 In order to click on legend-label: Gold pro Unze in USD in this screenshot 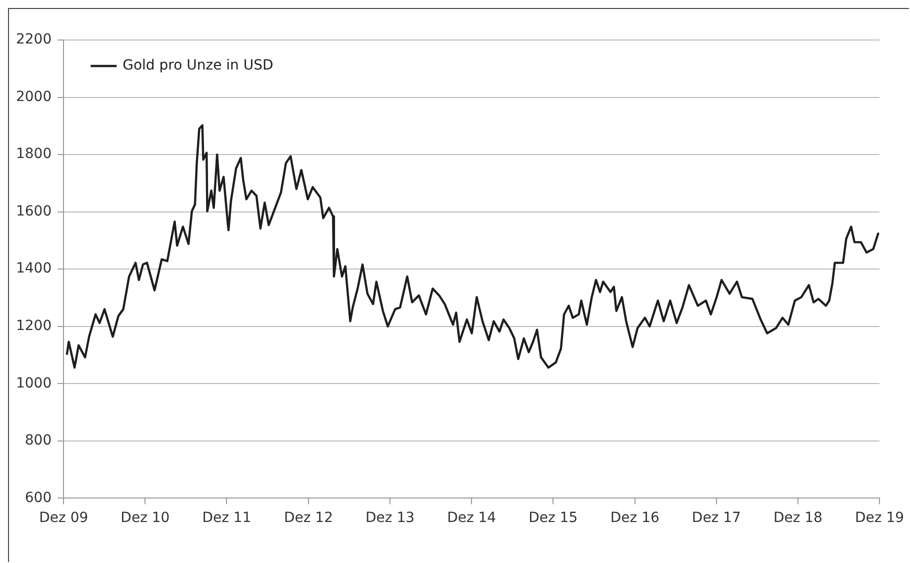, I will do `click(198, 66)`.